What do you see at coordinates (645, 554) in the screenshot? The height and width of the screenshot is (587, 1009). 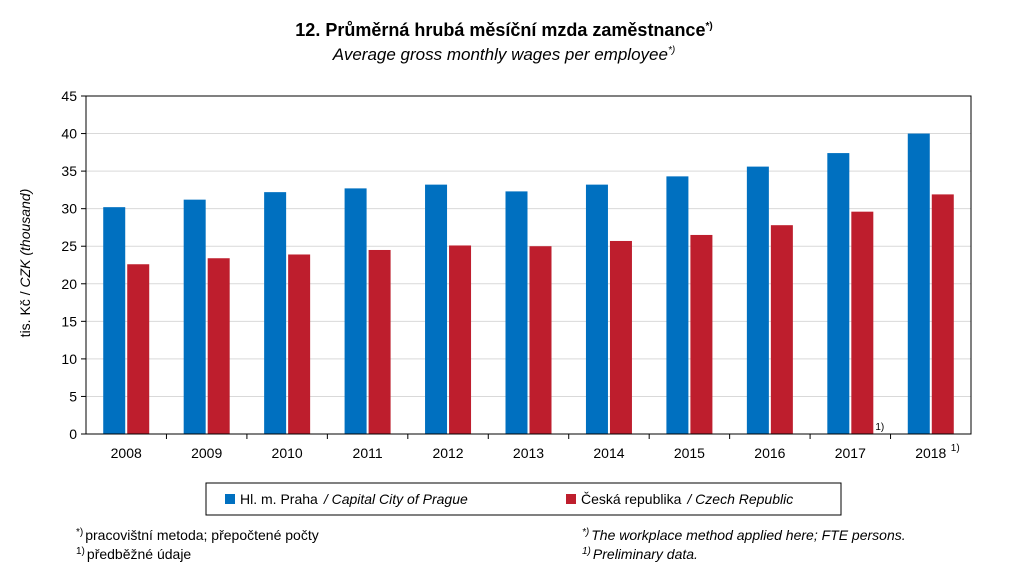 I see `note-right-2-text: Preliminary data.` at bounding box center [645, 554].